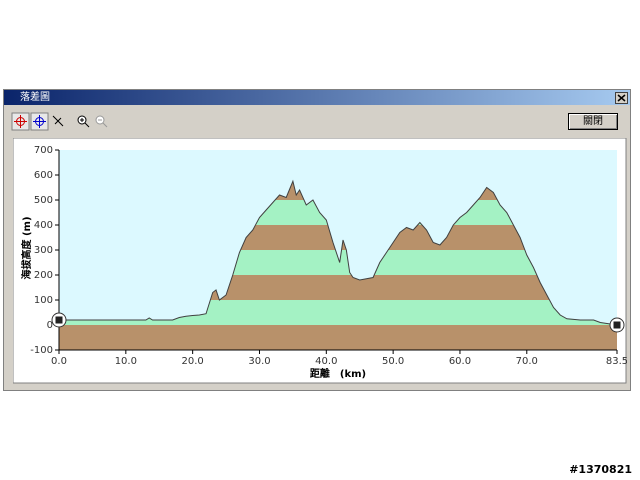 This screenshot has height=480, width=640. Describe the element at coordinates (338, 337) in the screenshot. I see `elevation-band` at that location.